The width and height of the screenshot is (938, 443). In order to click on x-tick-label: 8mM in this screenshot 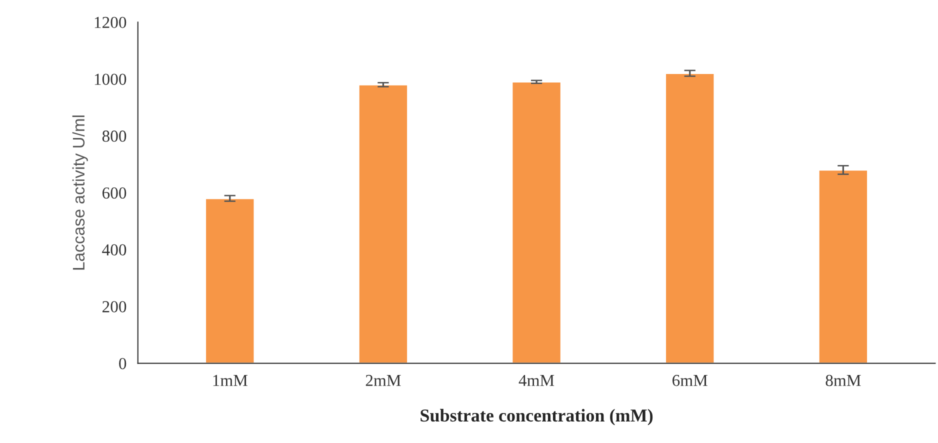, I will do `click(843, 380)`.